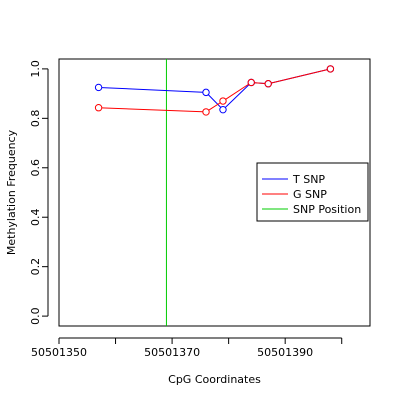 This screenshot has height=400, width=400. Describe the element at coordinates (35, 316) in the screenshot. I see `y-tick-label: 0.0` at that location.